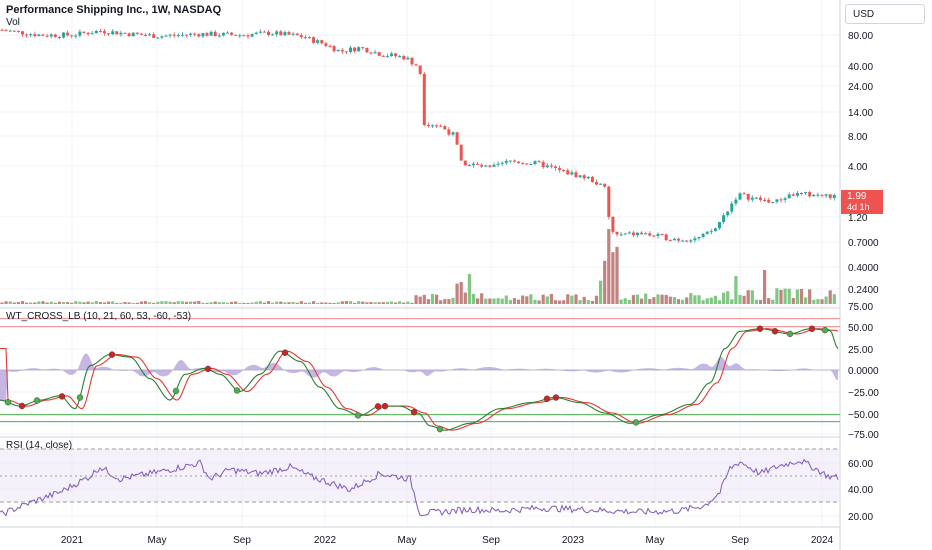 The image size is (932, 550). Describe the element at coordinates (39, 445) in the screenshot. I see `rsi-indicator-label: RSI (14, close)` at that location.